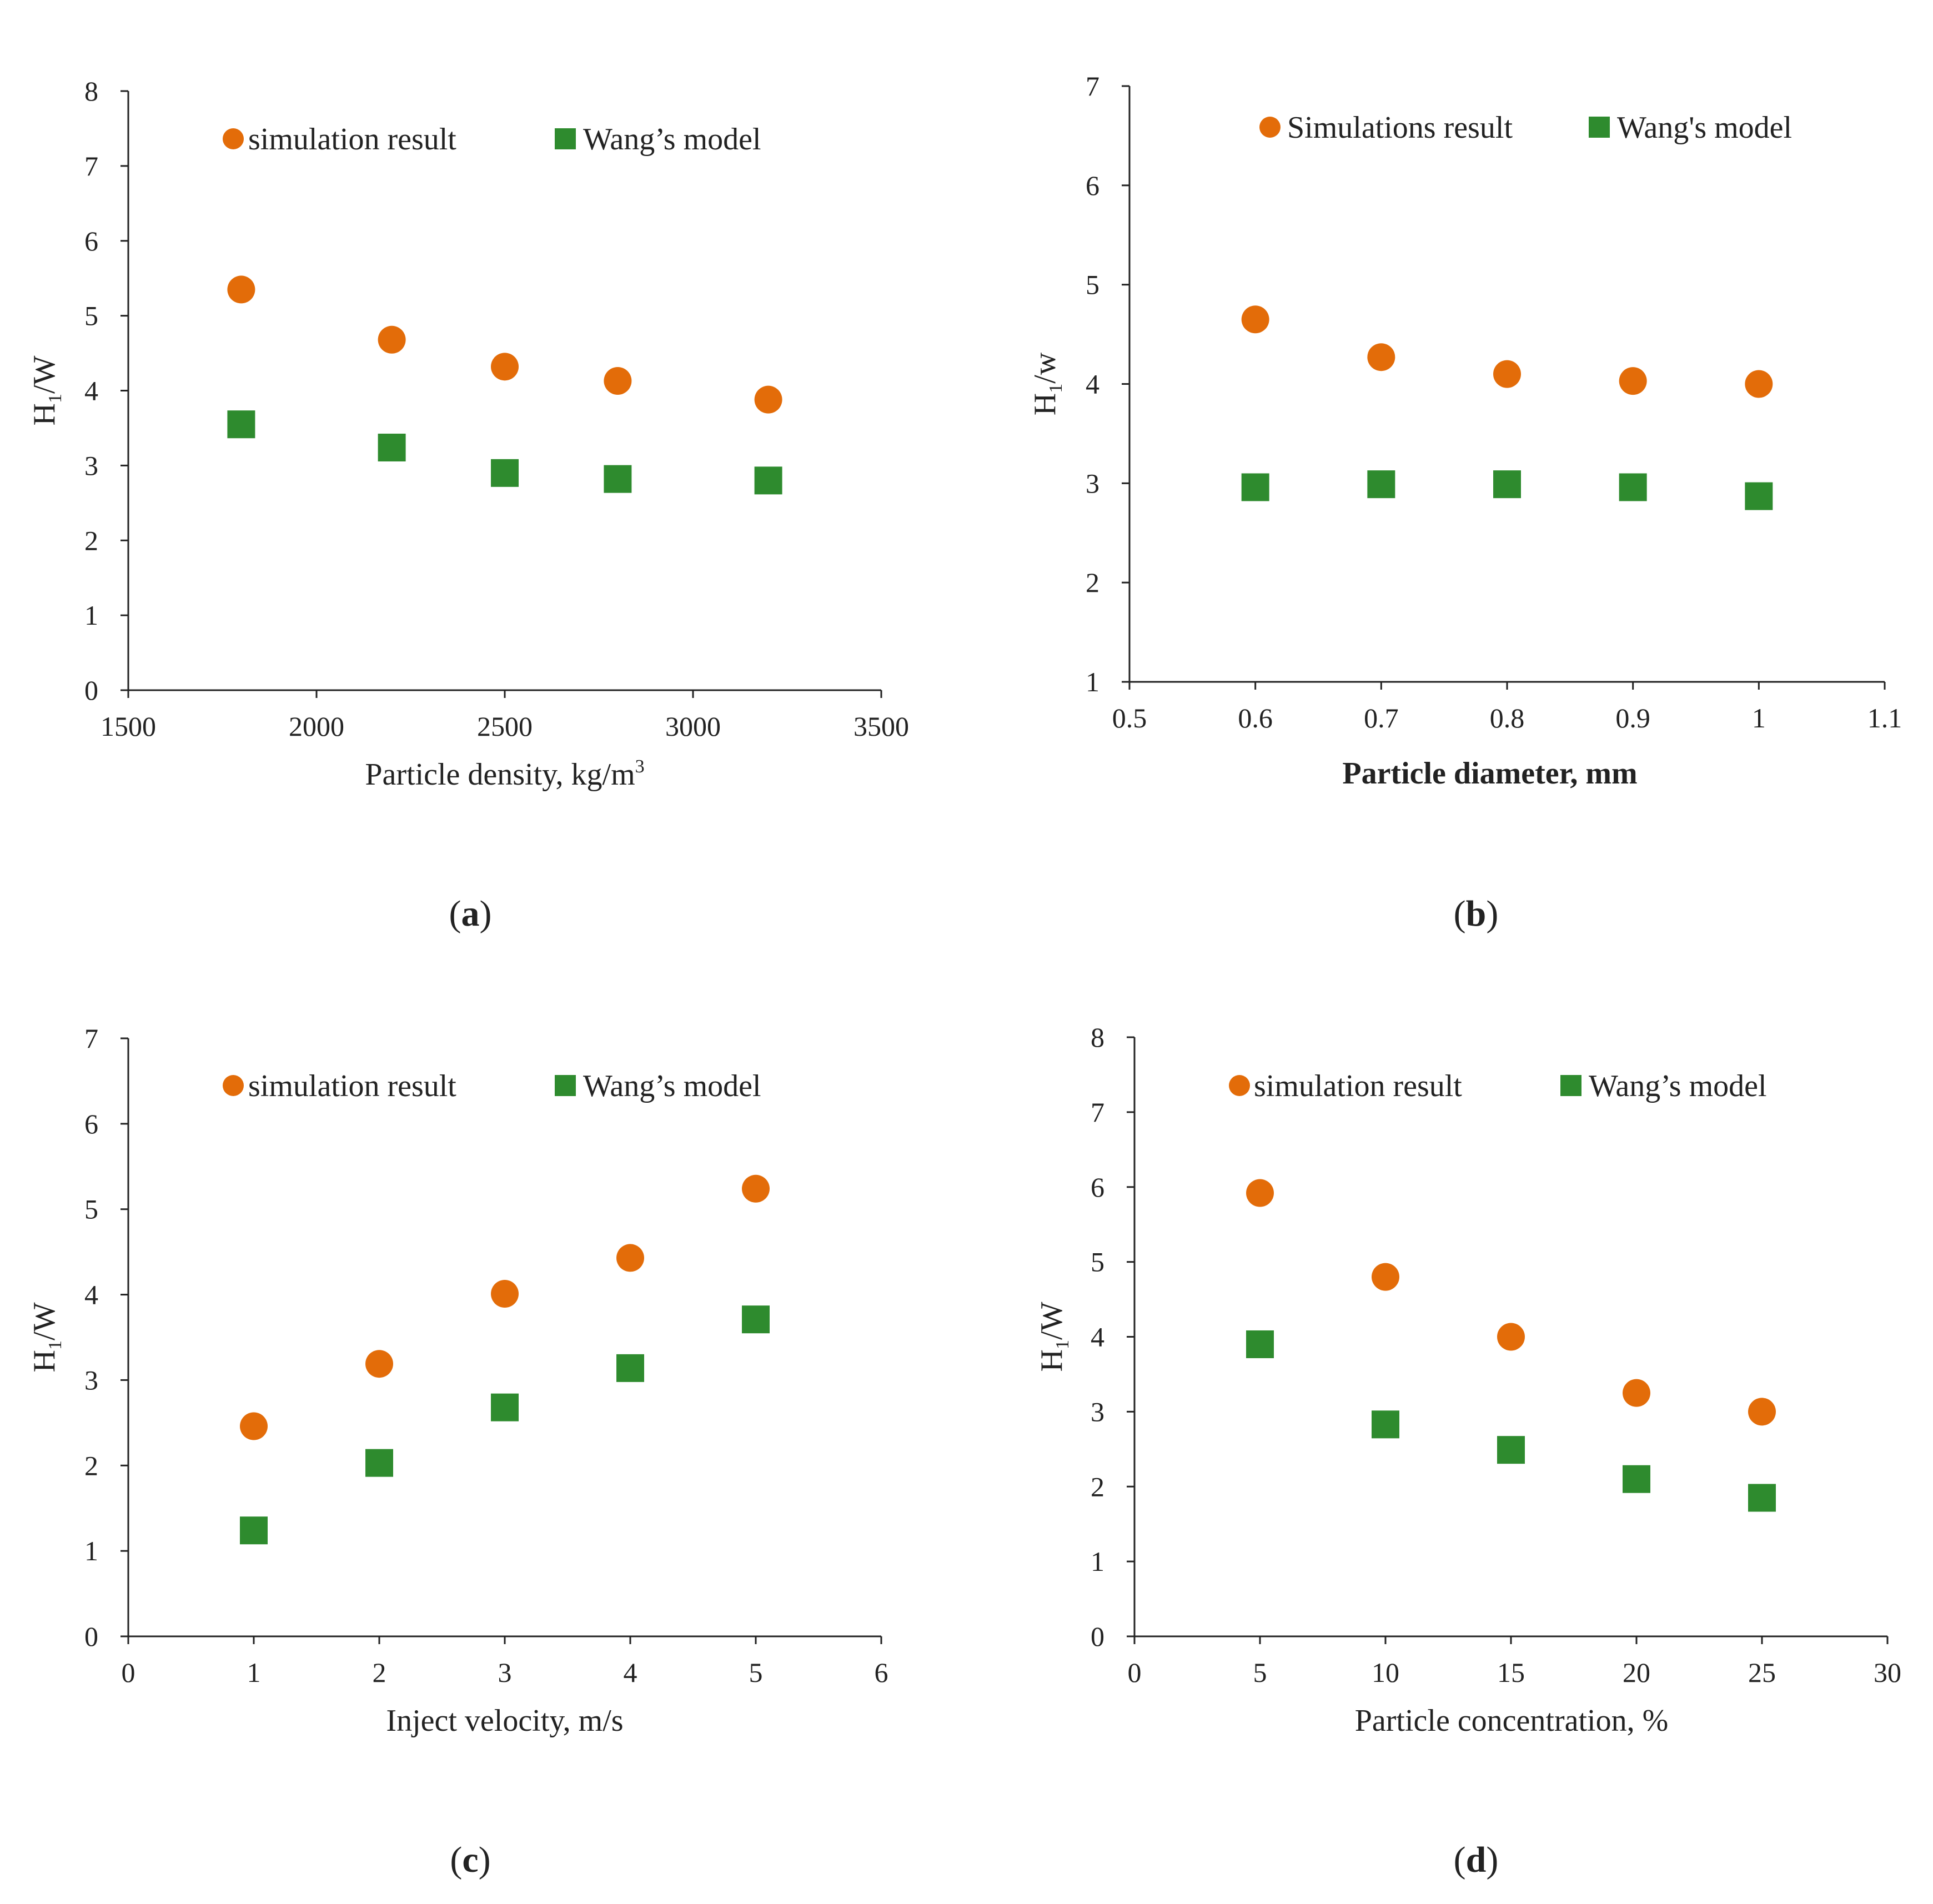  What do you see at coordinates (1884, 718) in the screenshot?
I see `x-tick-label: 1.1` at bounding box center [1884, 718].